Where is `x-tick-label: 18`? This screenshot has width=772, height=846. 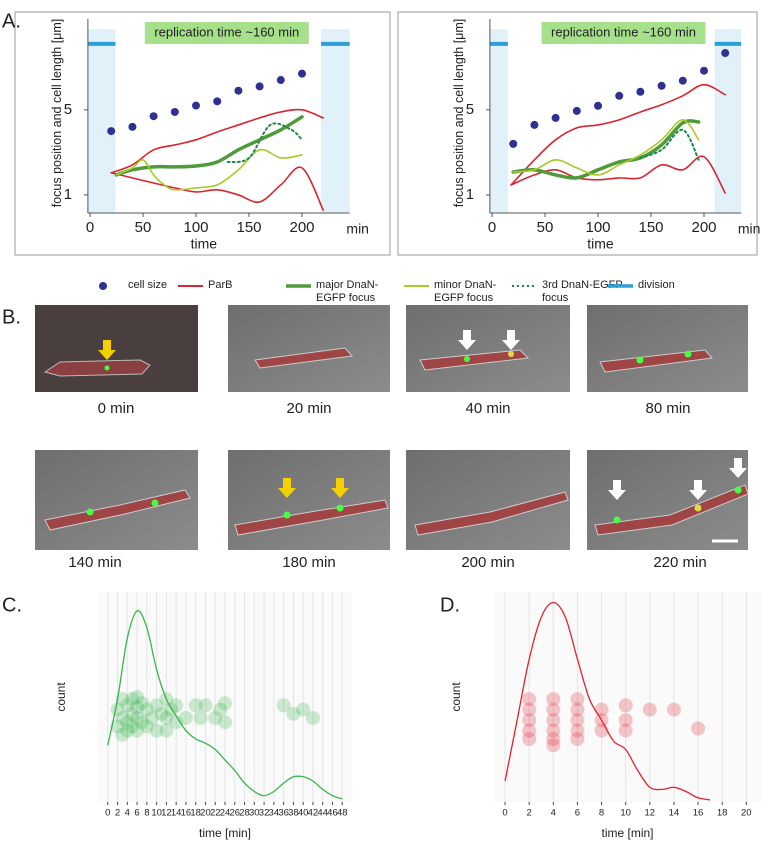
x-tick-label: 18 is located at coordinates (195, 813).